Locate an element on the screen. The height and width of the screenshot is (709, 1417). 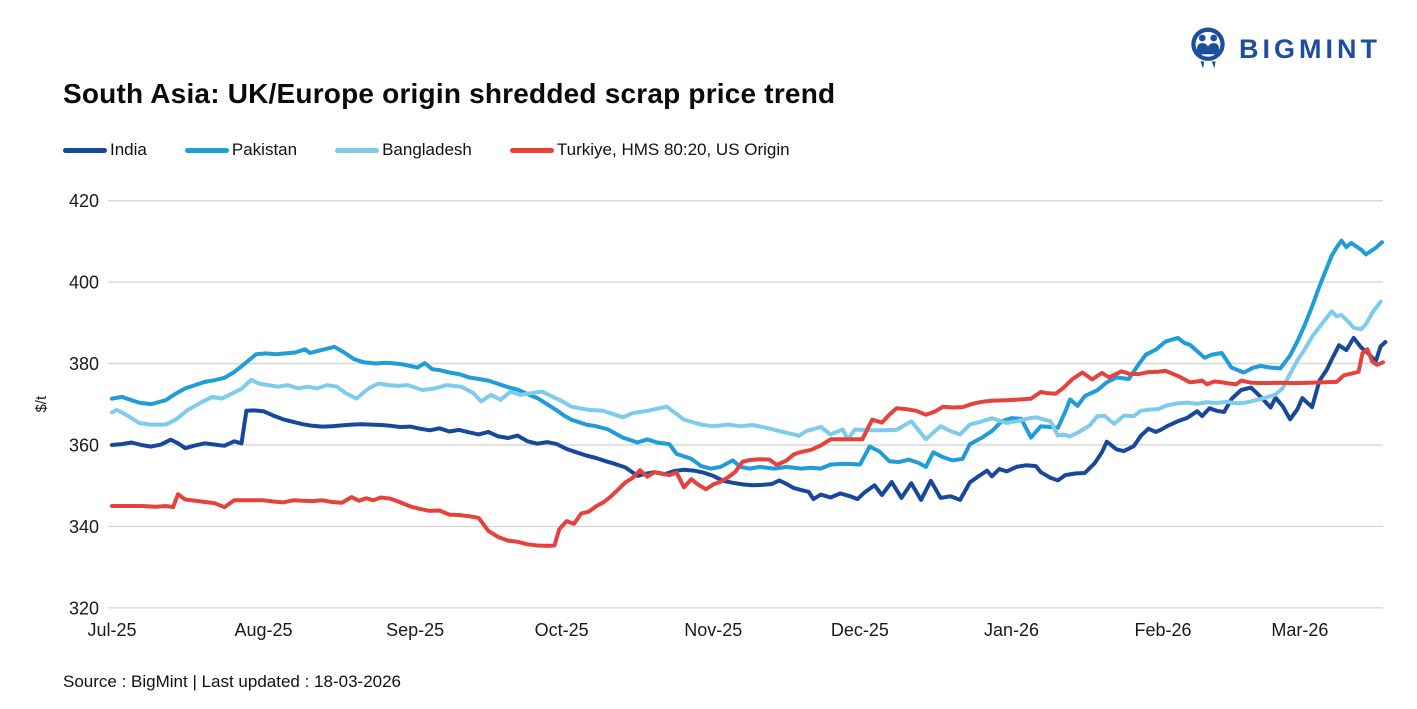
y-tick-label: 320 is located at coordinates (84, 608).